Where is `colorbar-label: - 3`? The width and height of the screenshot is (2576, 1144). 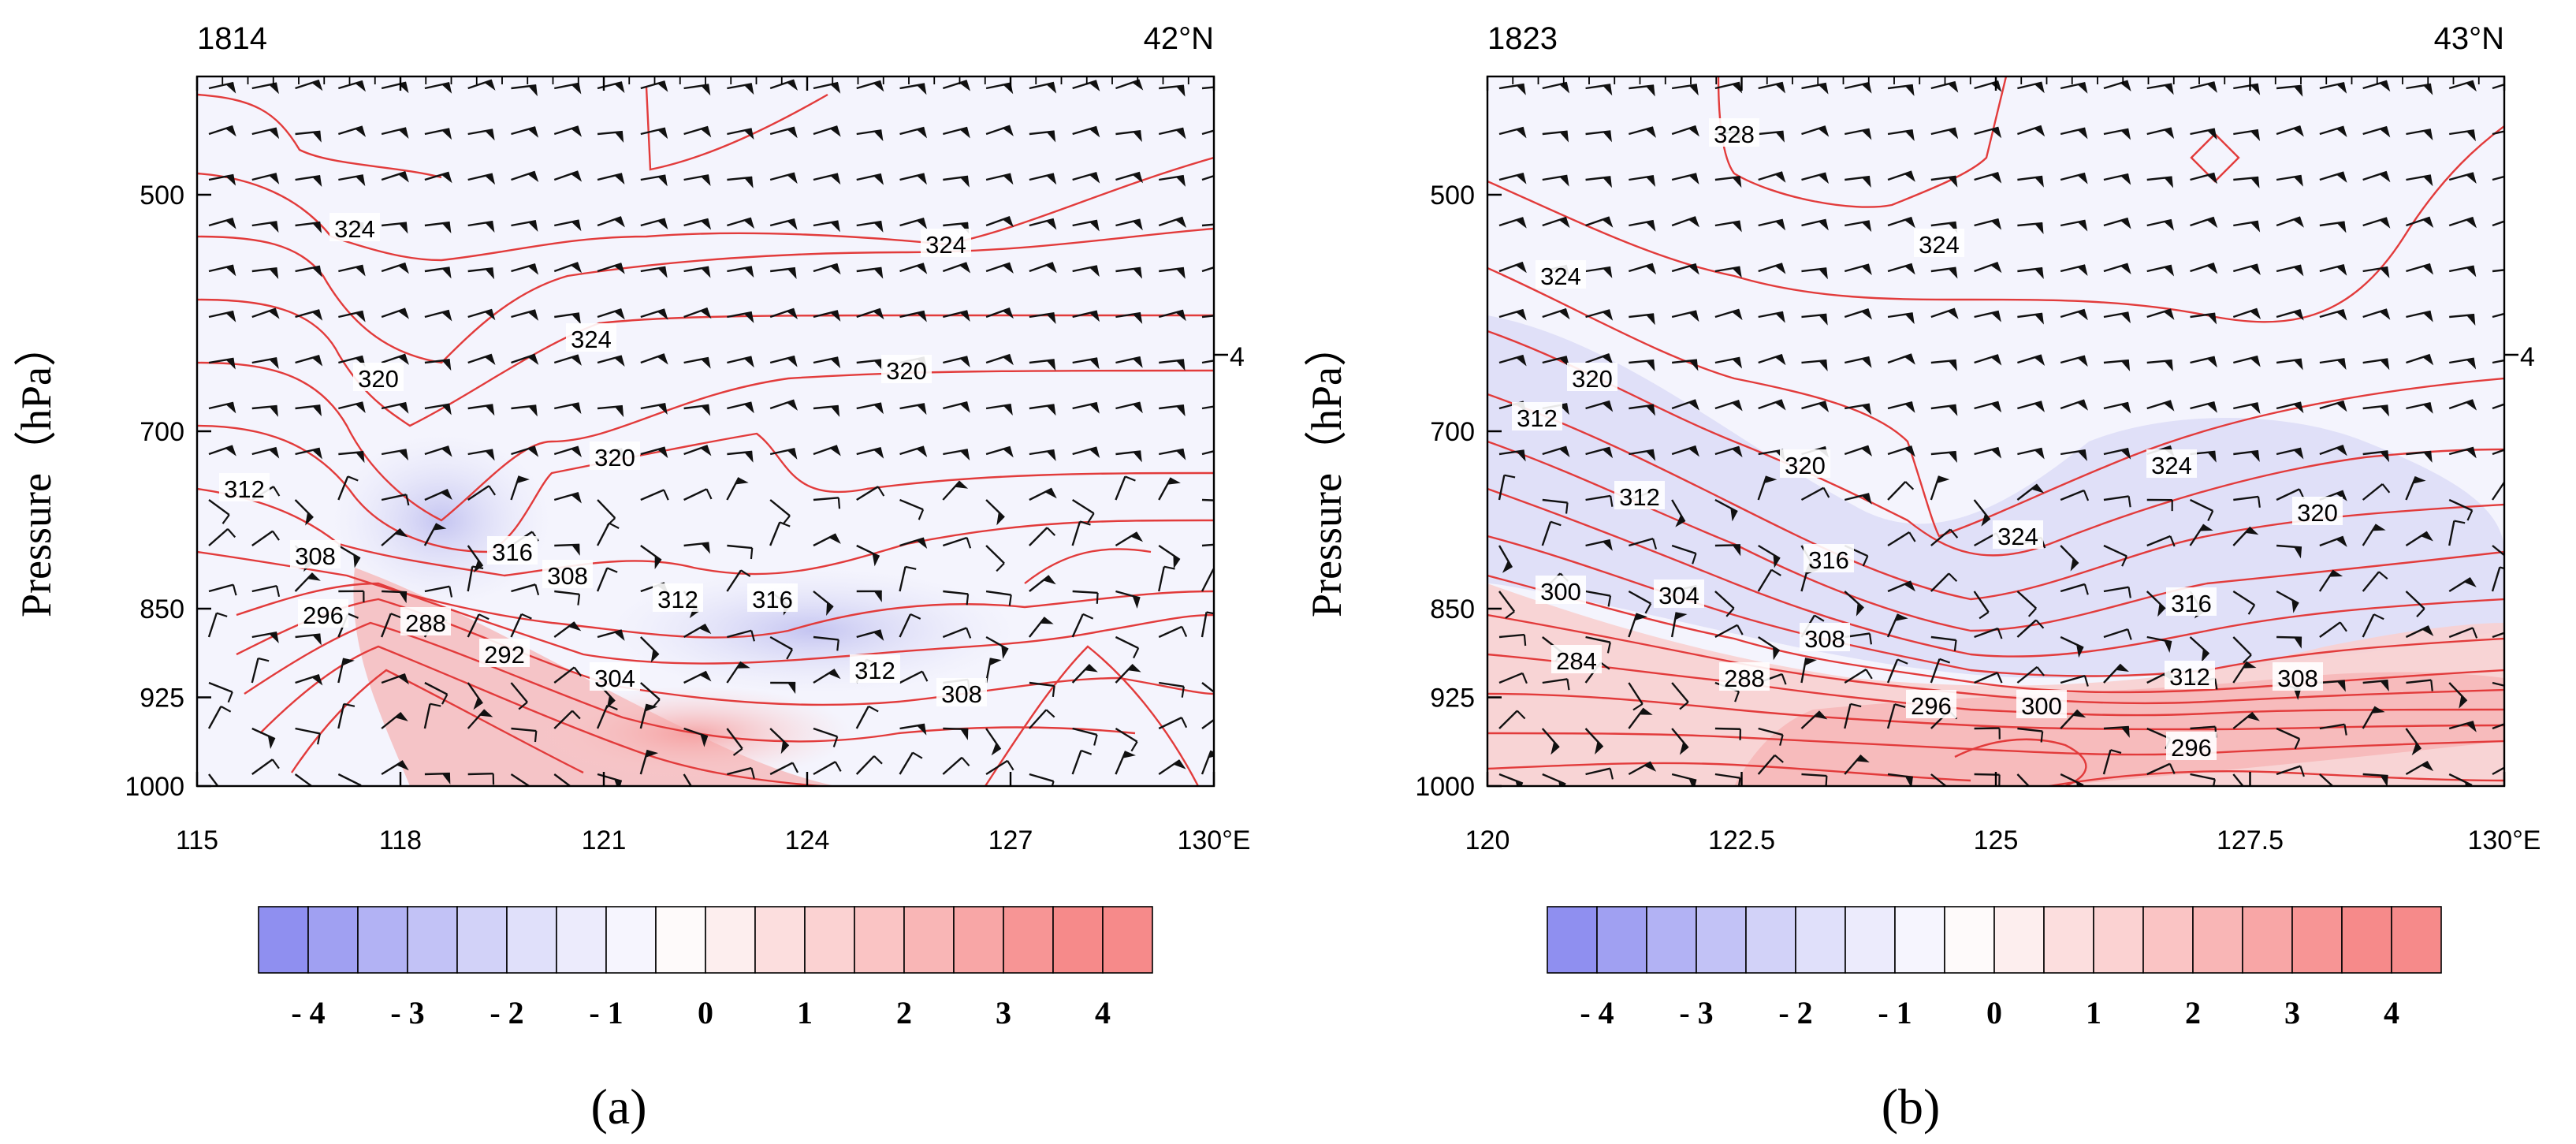
colorbar-label: - 3 is located at coordinates (407, 1012).